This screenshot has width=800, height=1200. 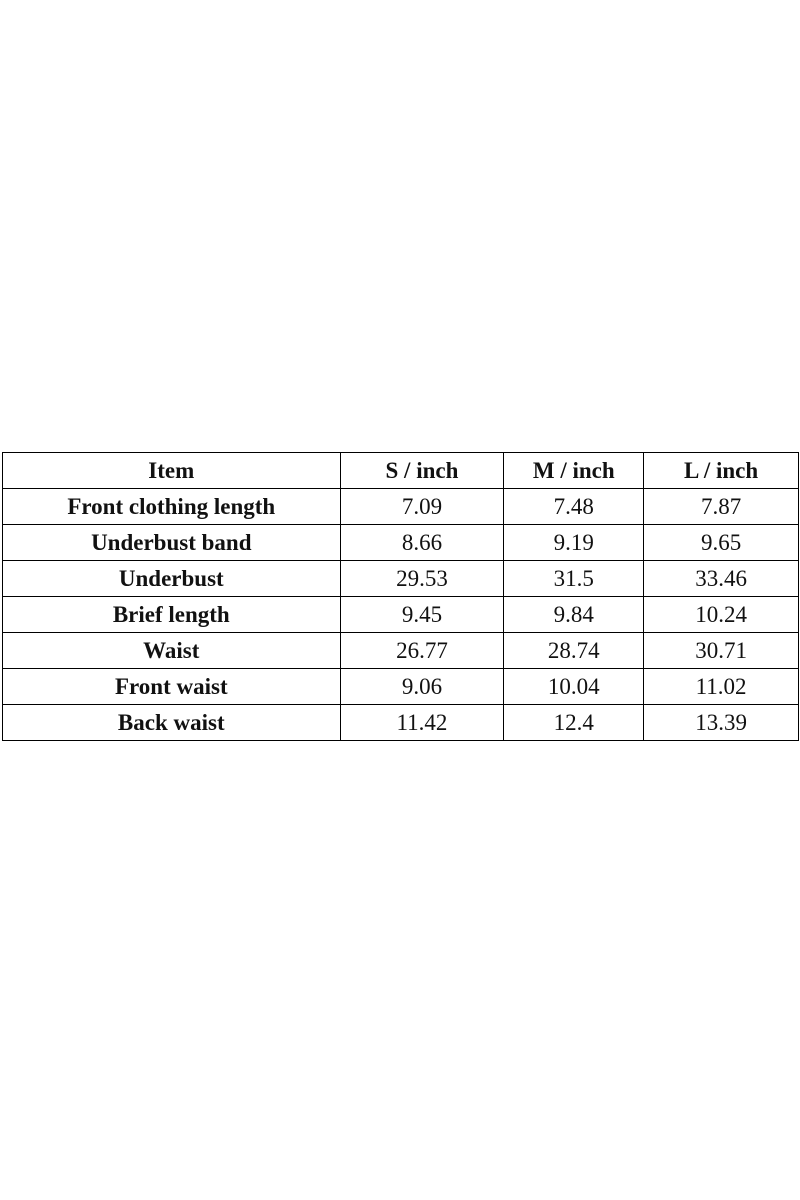 What do you see at coordinates (574, 614) in the screenshot?
I see `value-cell: 9.84` at bounding box center [574, 614].